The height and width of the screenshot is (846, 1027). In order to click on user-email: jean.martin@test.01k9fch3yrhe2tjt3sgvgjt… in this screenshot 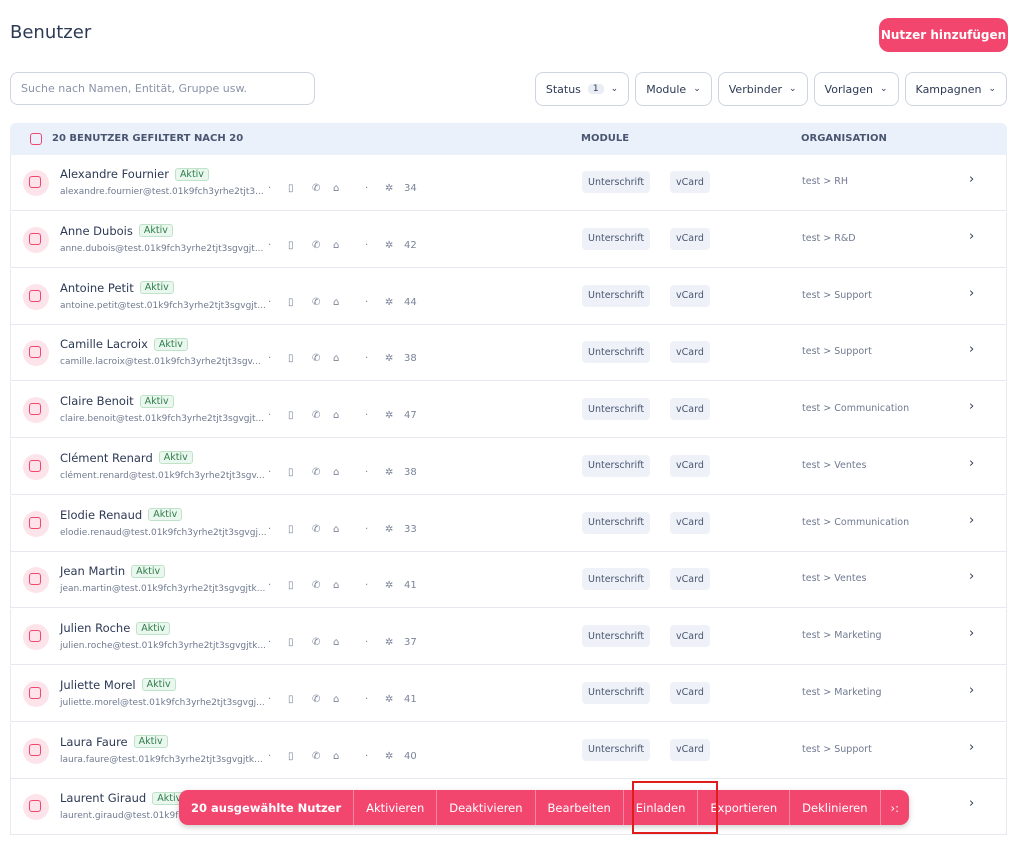, I will do `click(163, 589)`.